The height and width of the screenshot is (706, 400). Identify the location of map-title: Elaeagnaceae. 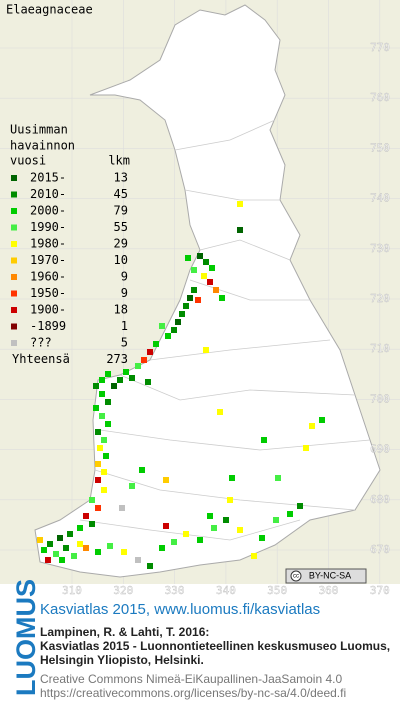
(49, 10).